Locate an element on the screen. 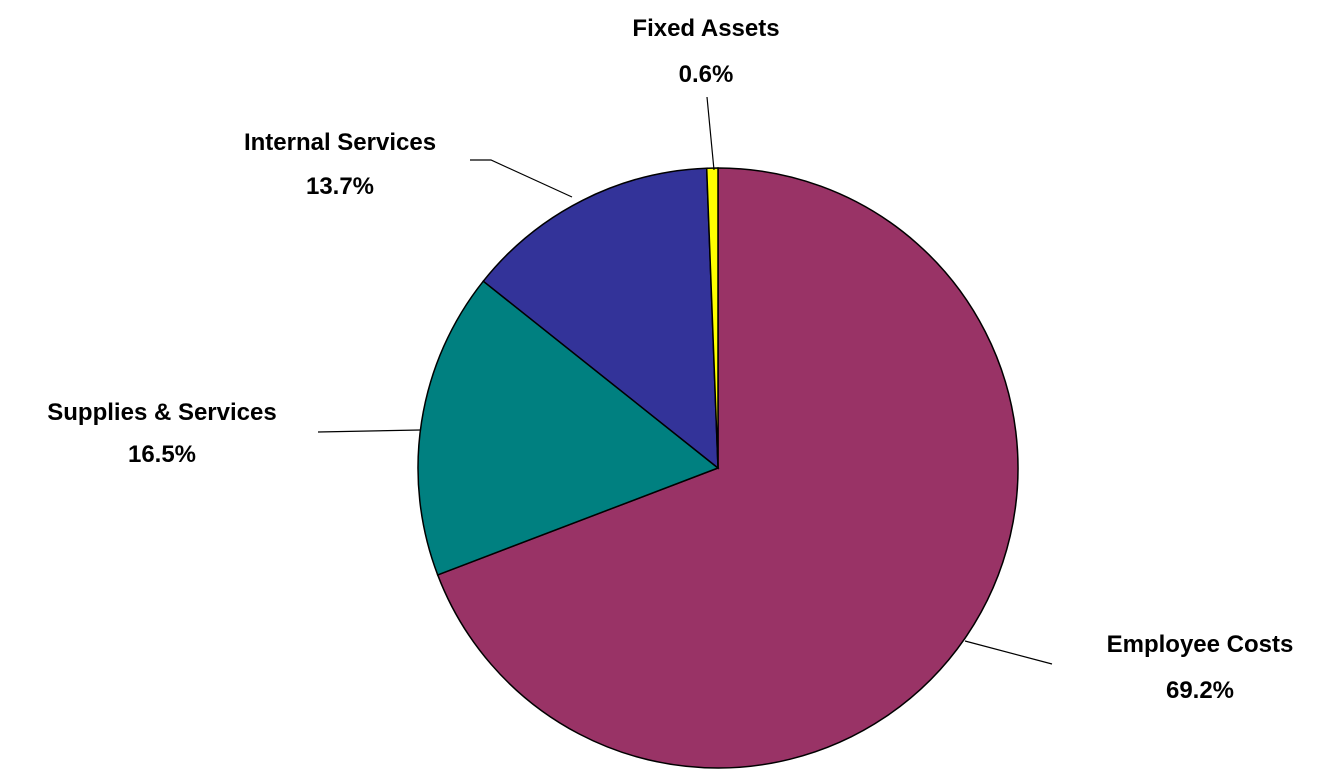 The image size is (1341, 770). slice-label-fixed-assets: Fixed Assets is located at coordinates (705, 28).